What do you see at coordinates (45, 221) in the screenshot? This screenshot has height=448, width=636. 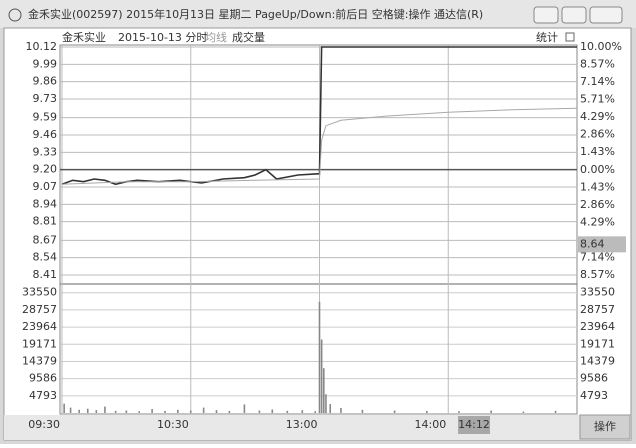 I see `y-tick-label: 8.81` at bounding box center [45, 221].